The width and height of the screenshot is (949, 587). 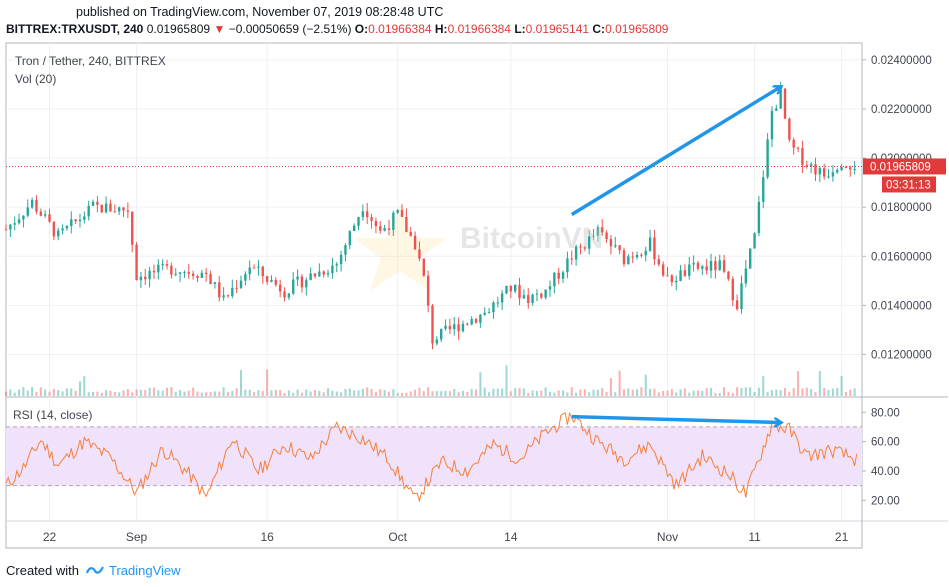 What do you see at coordinates (178, 29) in the screenshot?
I see `last-price: 0.01965809` at bounding box center [178, 29].